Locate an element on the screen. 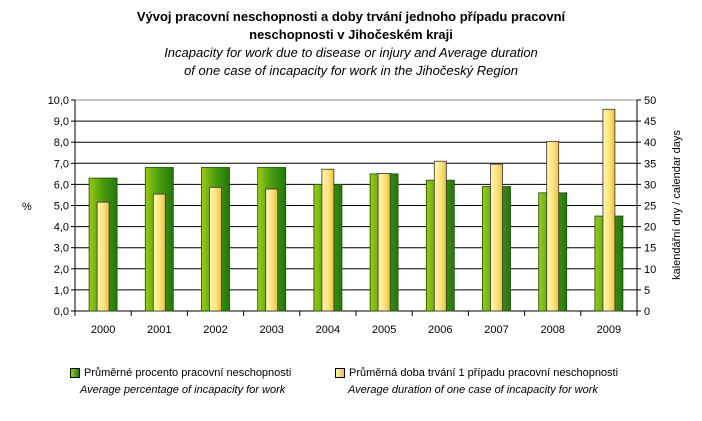 Image resolution: width=702 pixels, height=421 pixels. y-right-tick-label: 30 is located at coordinates (650, 185).